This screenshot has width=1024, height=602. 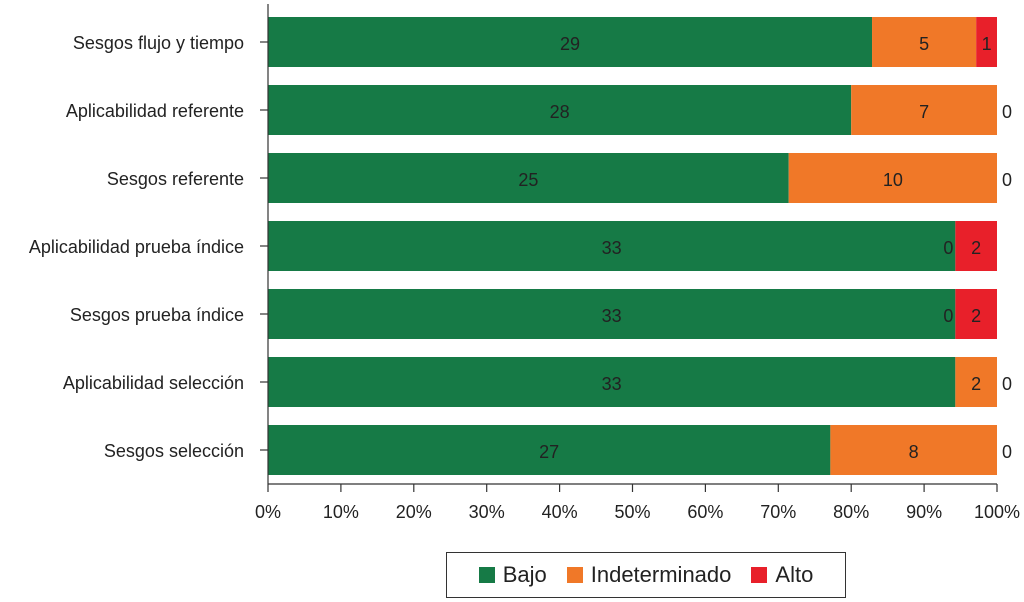 I want to click on data-label-alto-aplicabilidad-seleccion: 0, so click(x=1007, y=384).